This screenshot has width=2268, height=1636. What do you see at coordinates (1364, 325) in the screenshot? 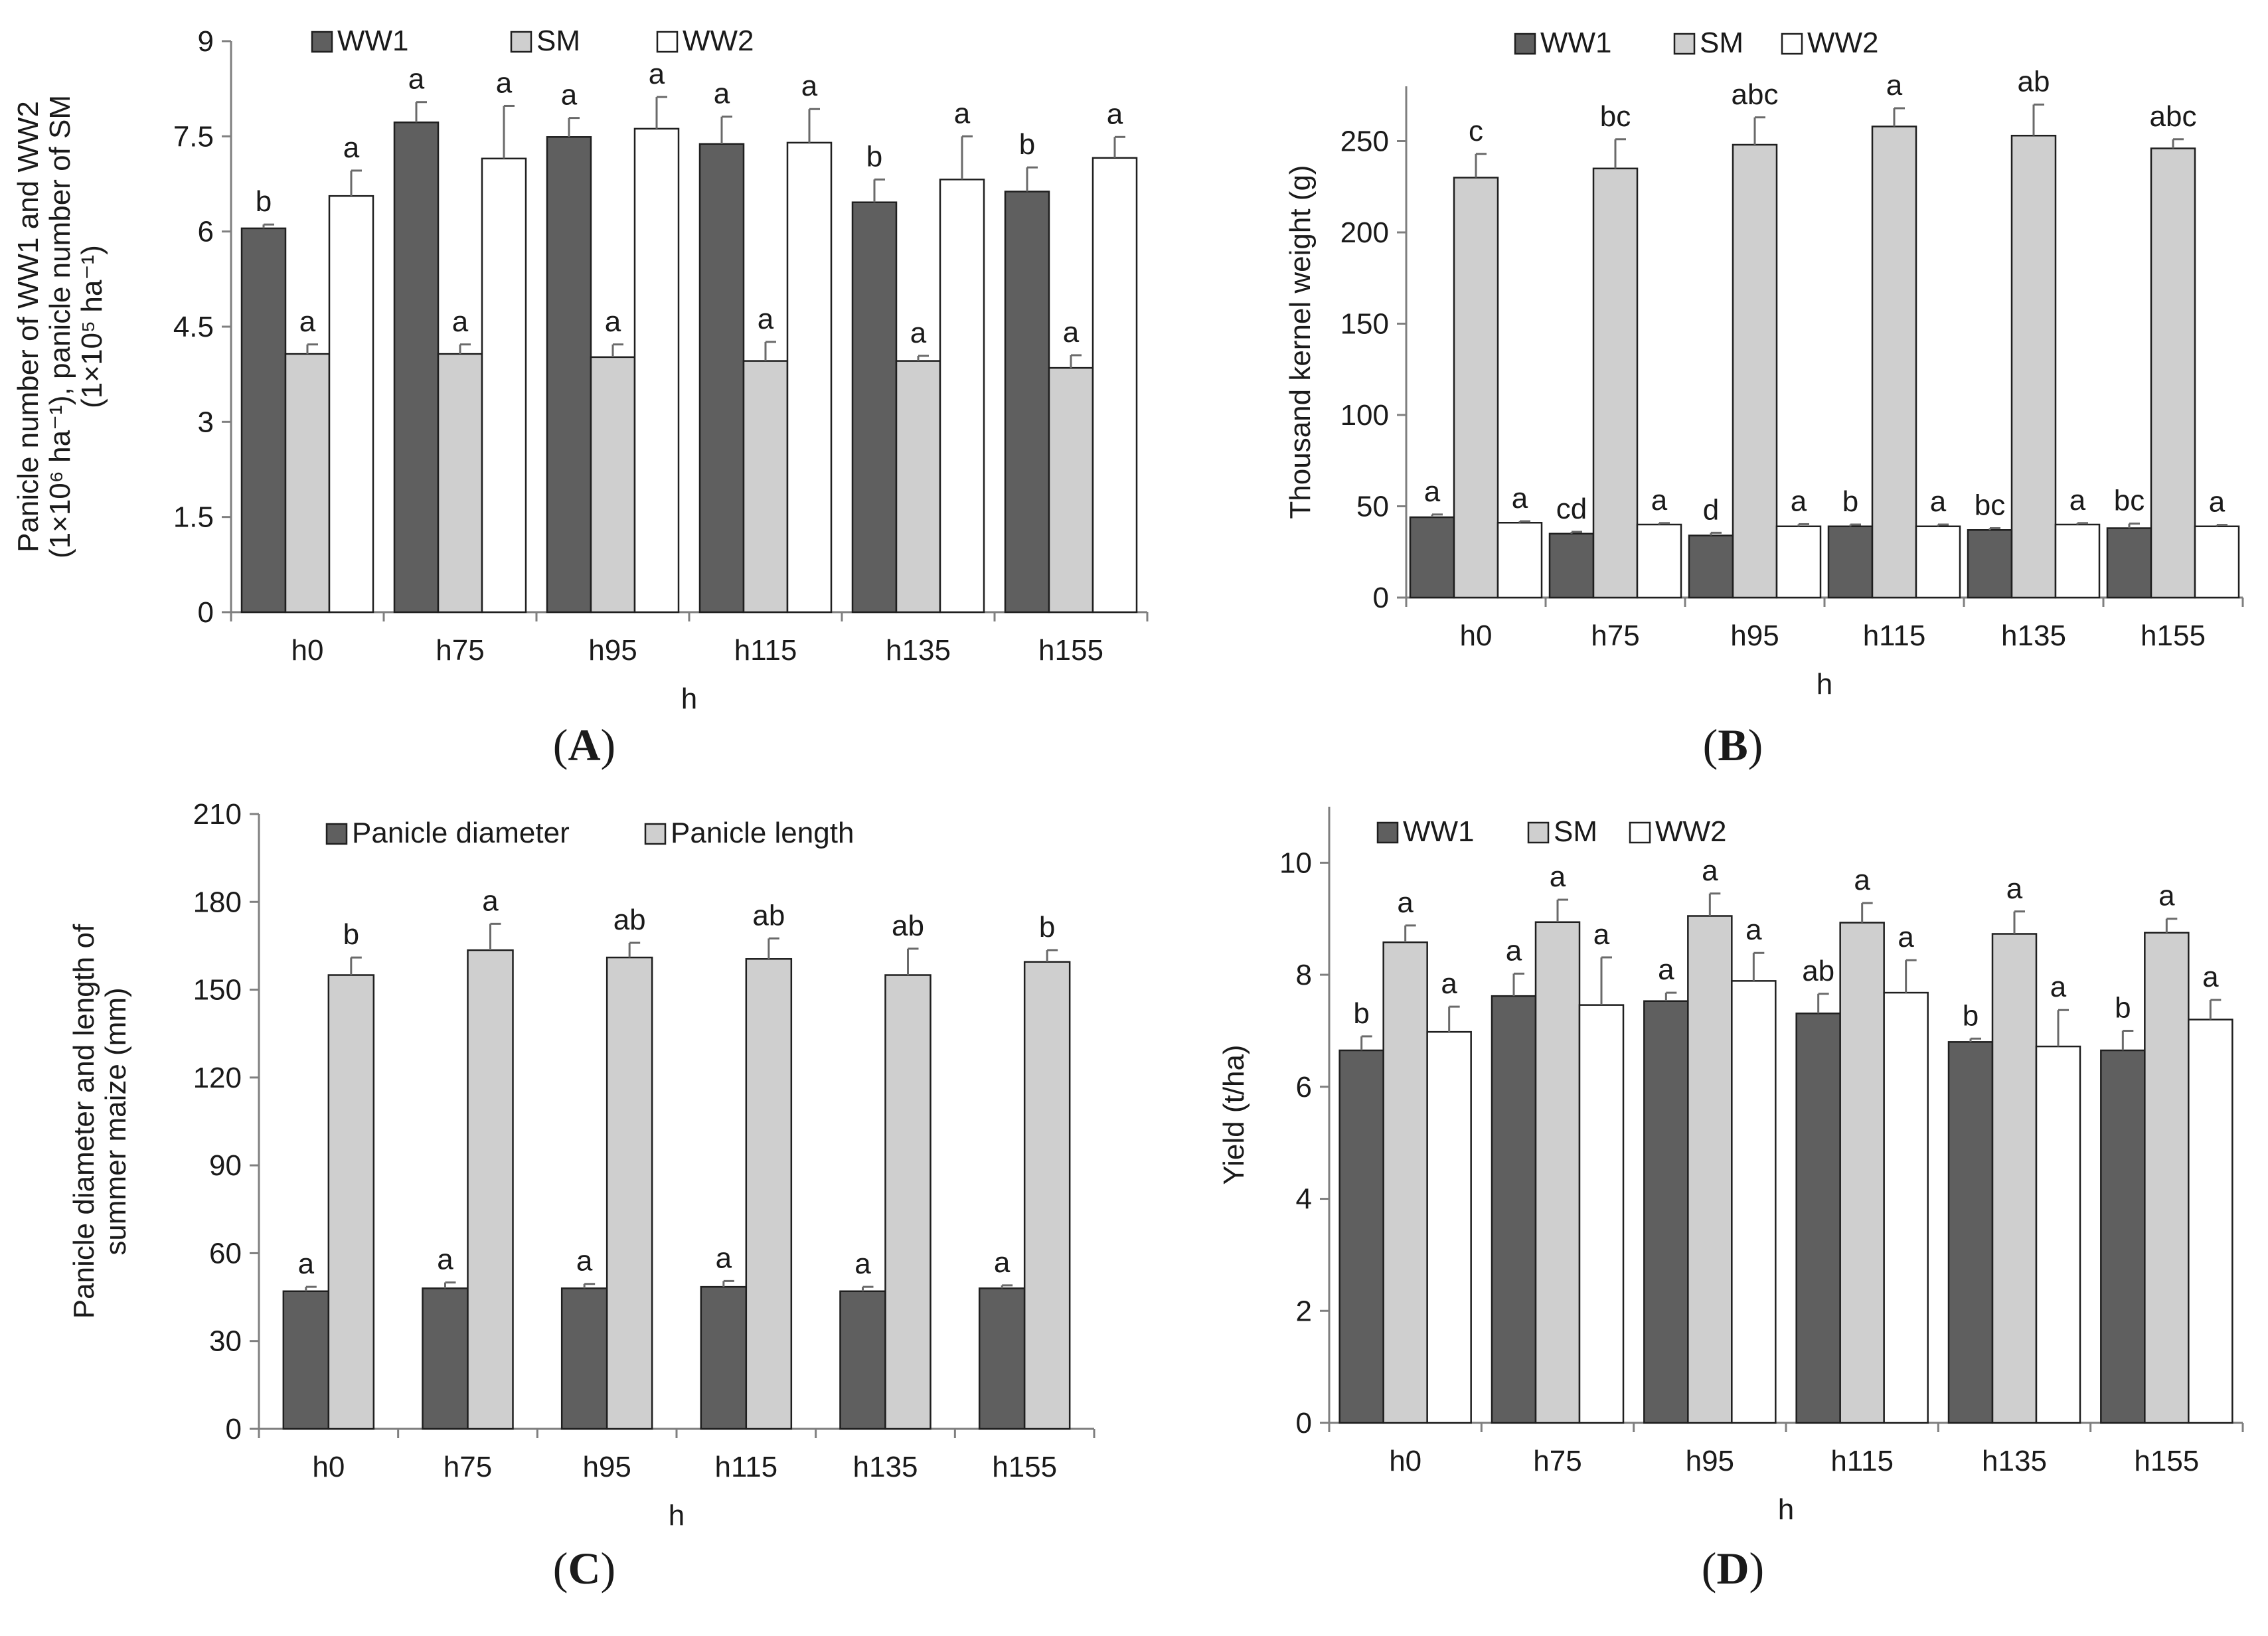
I see `y-tick-label: 150` at bounding box center [1364, 325].